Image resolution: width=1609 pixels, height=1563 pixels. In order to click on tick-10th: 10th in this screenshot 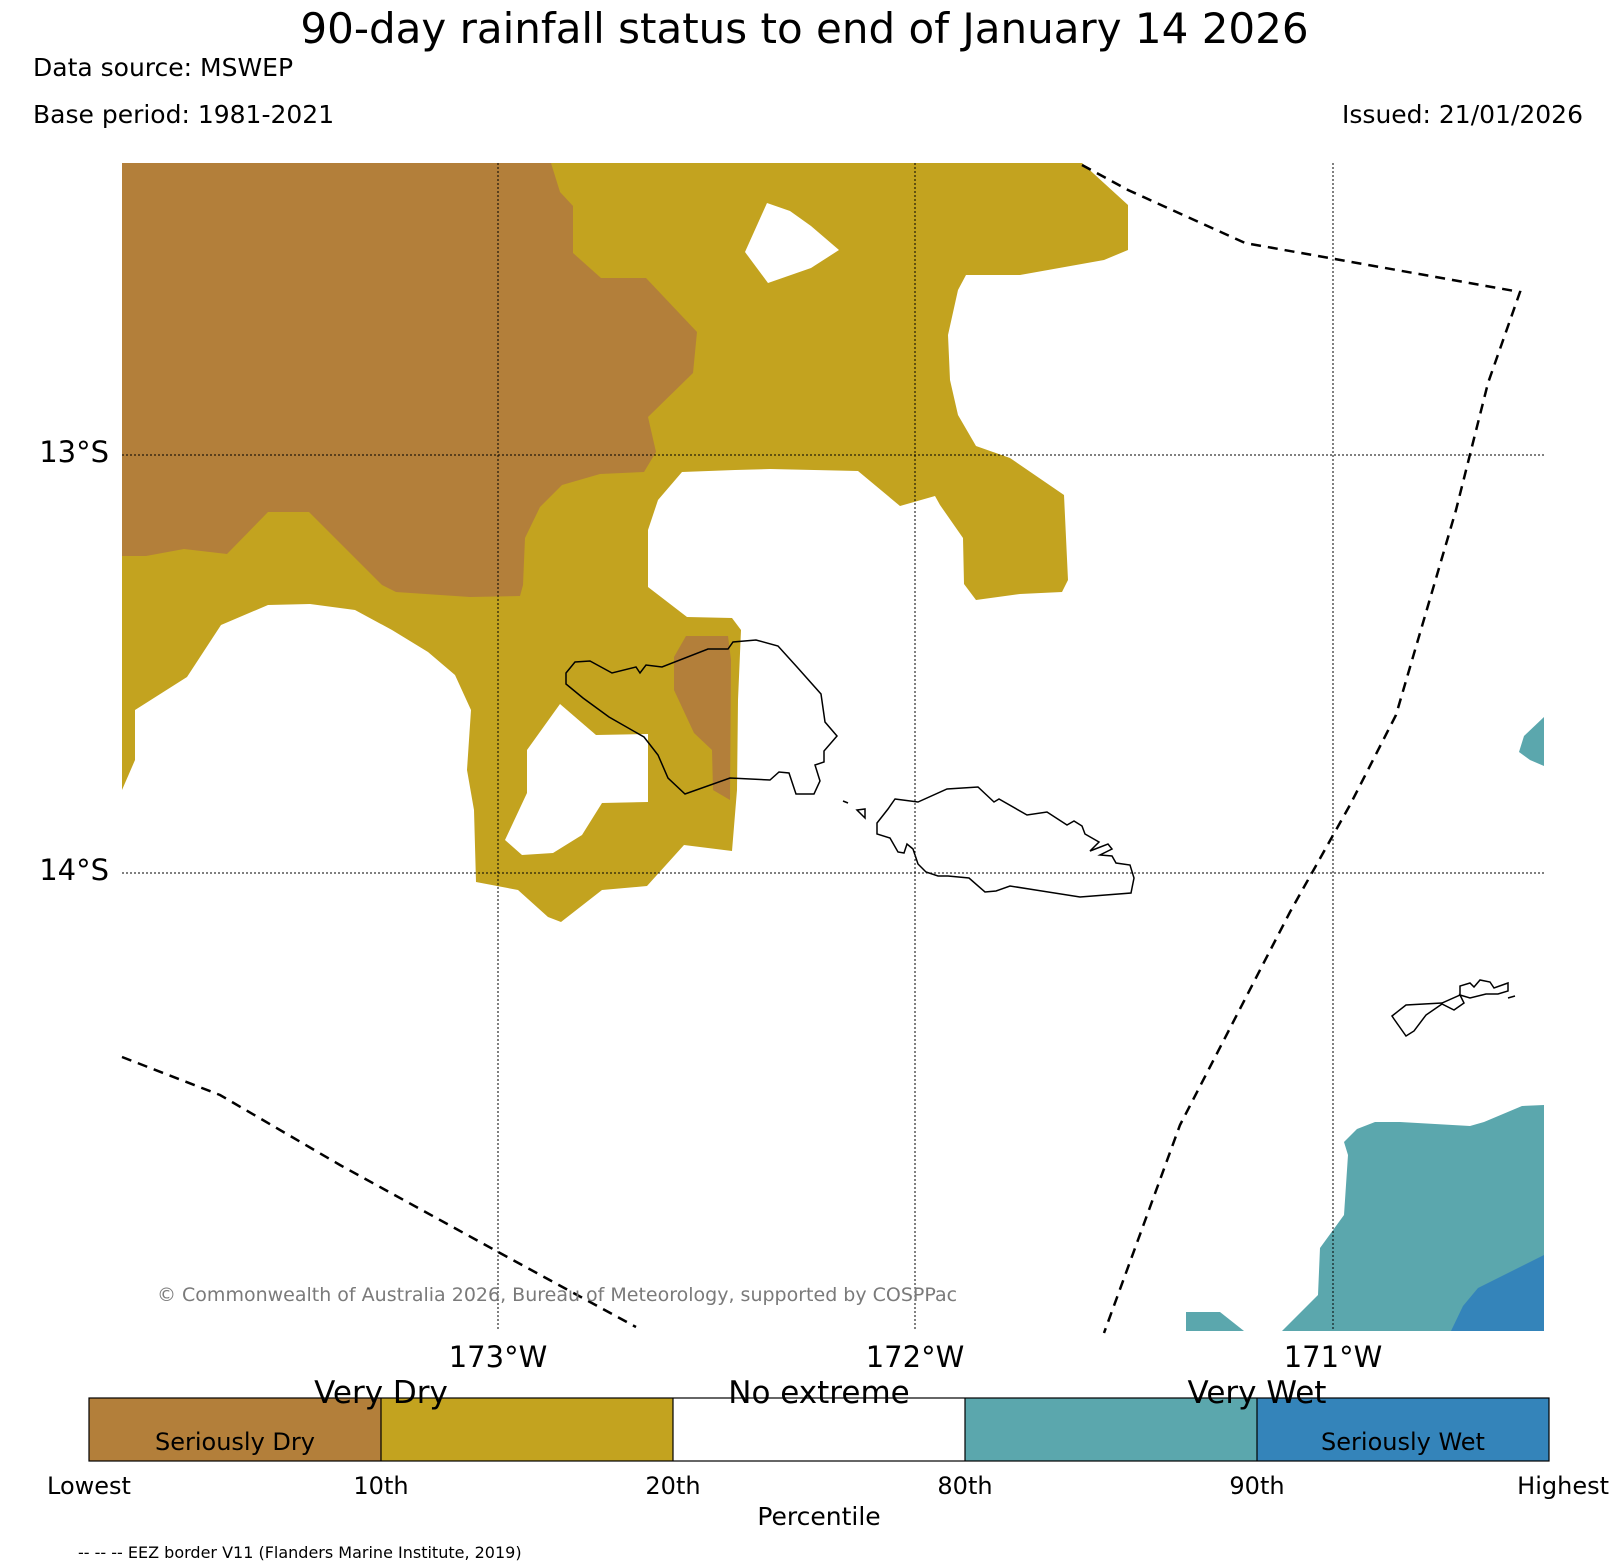, I will do `click(381, 1486)`.